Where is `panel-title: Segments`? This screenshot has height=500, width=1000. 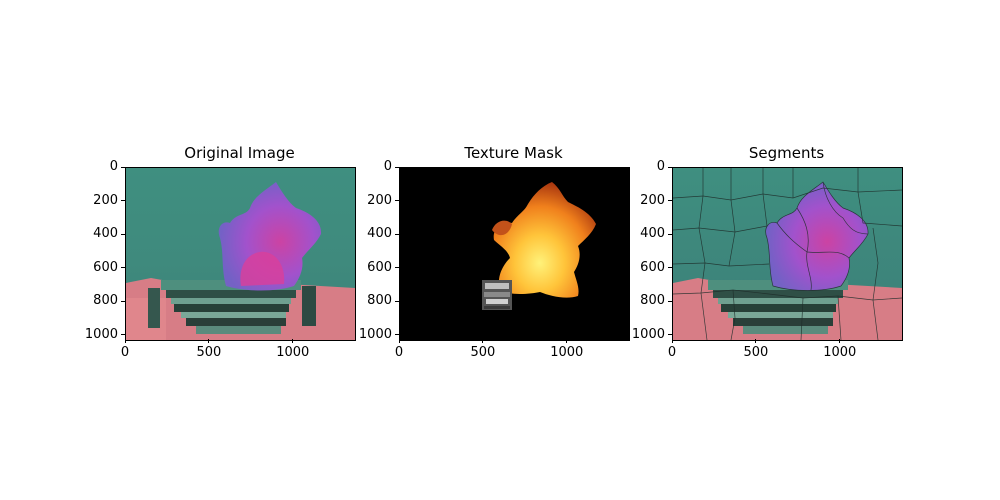 panel-title: Segments is located at coordinates (786, 153).